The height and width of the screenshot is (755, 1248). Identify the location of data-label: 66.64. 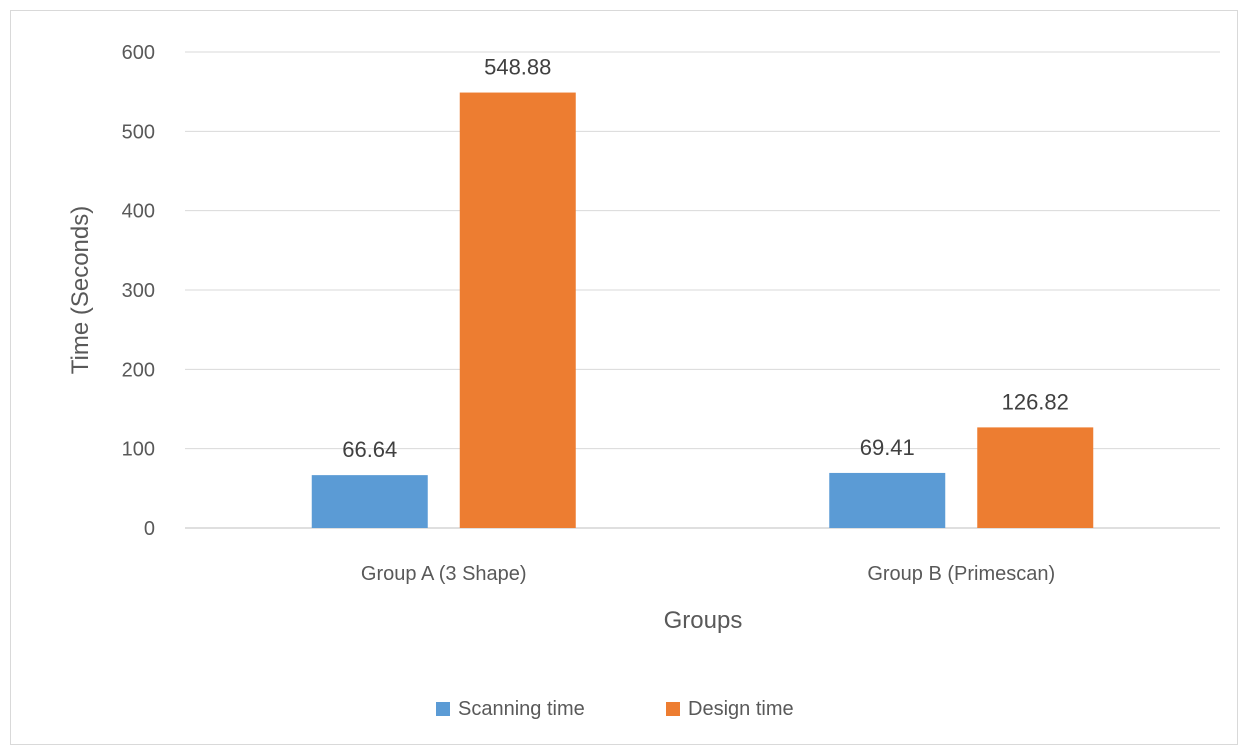
(369, 449).